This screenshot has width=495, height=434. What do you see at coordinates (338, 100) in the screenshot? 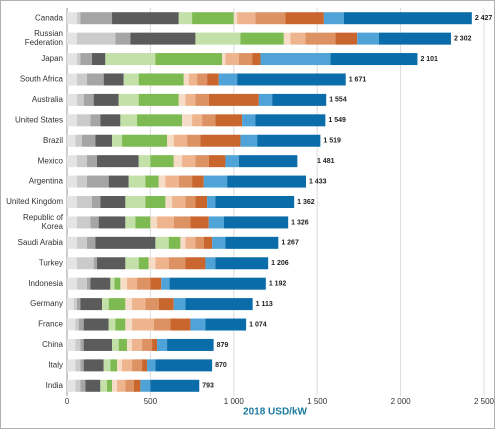
I see `total-label: 1 554` at bounding box center [338, 100].